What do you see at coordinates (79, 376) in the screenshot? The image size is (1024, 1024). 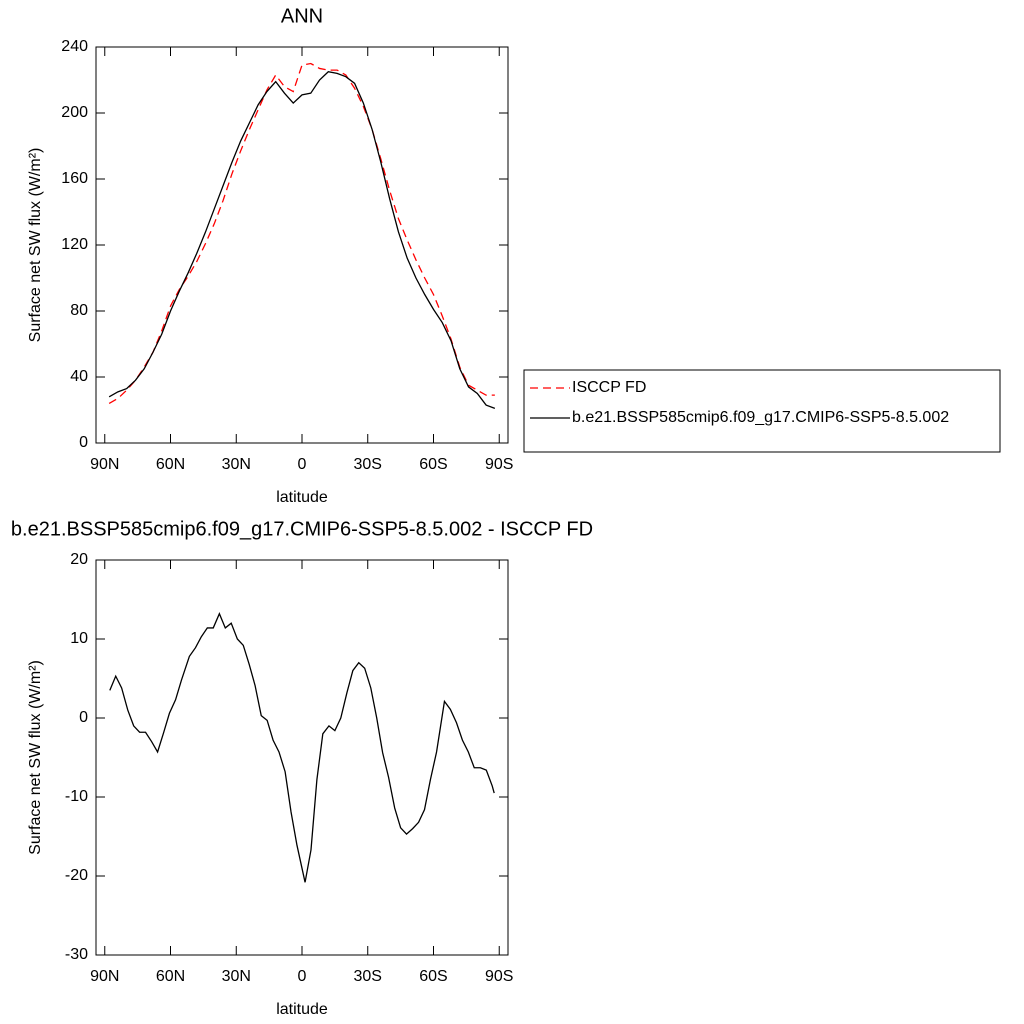 I see `y-tick-label: 40` at bounding box center [79, 376].